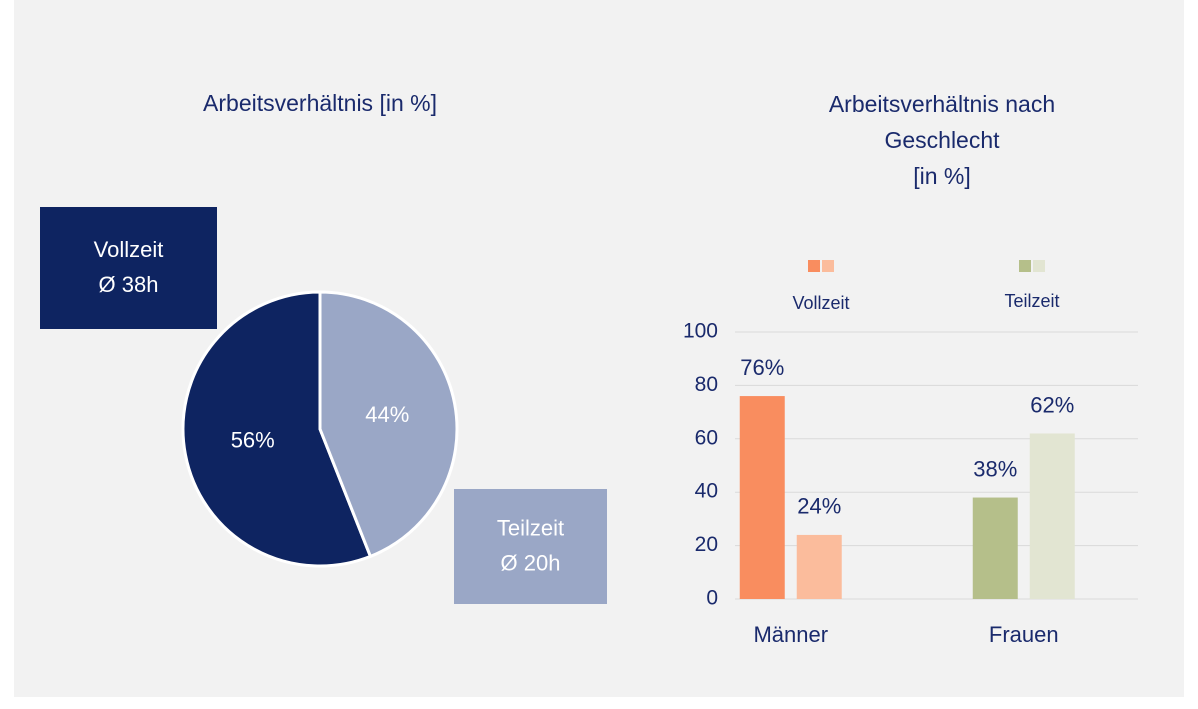 The height and width of the screenshot is (709, 1198). I want to click on chart-title: Geschlecht, so click(942, 140).